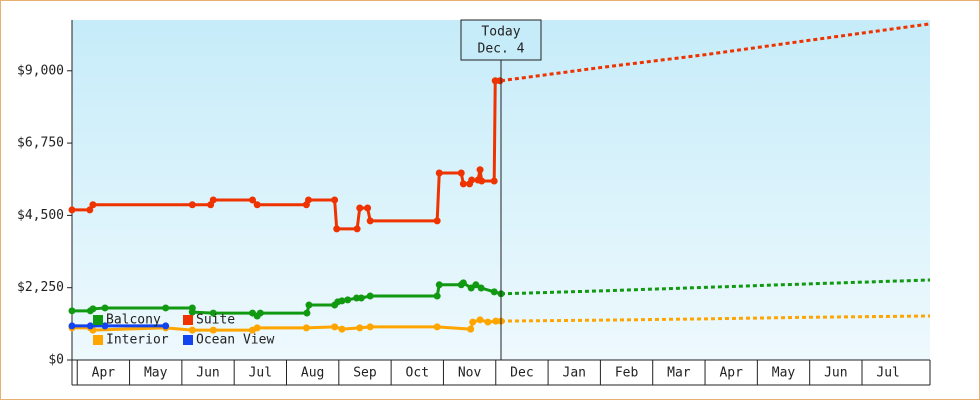 This screenshot has width=980, height=400. I want to click on x-tick-label: Aug, so click(312, 373).